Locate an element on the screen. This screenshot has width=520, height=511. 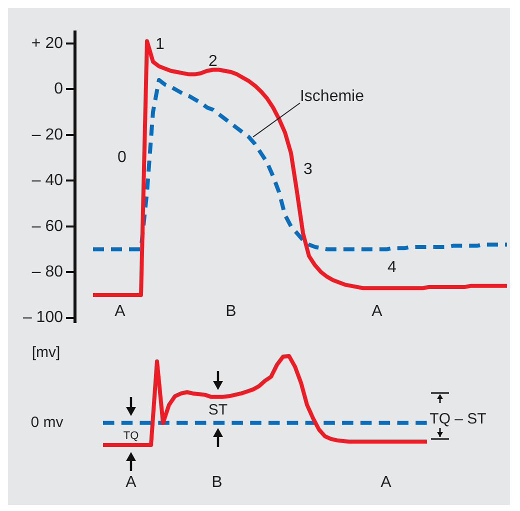
annotation: 1 is located at coordinates (160, 45).